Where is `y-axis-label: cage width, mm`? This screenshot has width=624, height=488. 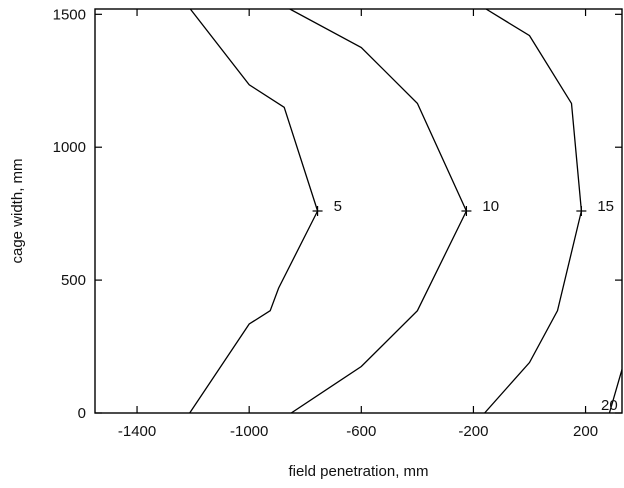
y-axis-label: cage width, mm is located at coordinates (17, 210).